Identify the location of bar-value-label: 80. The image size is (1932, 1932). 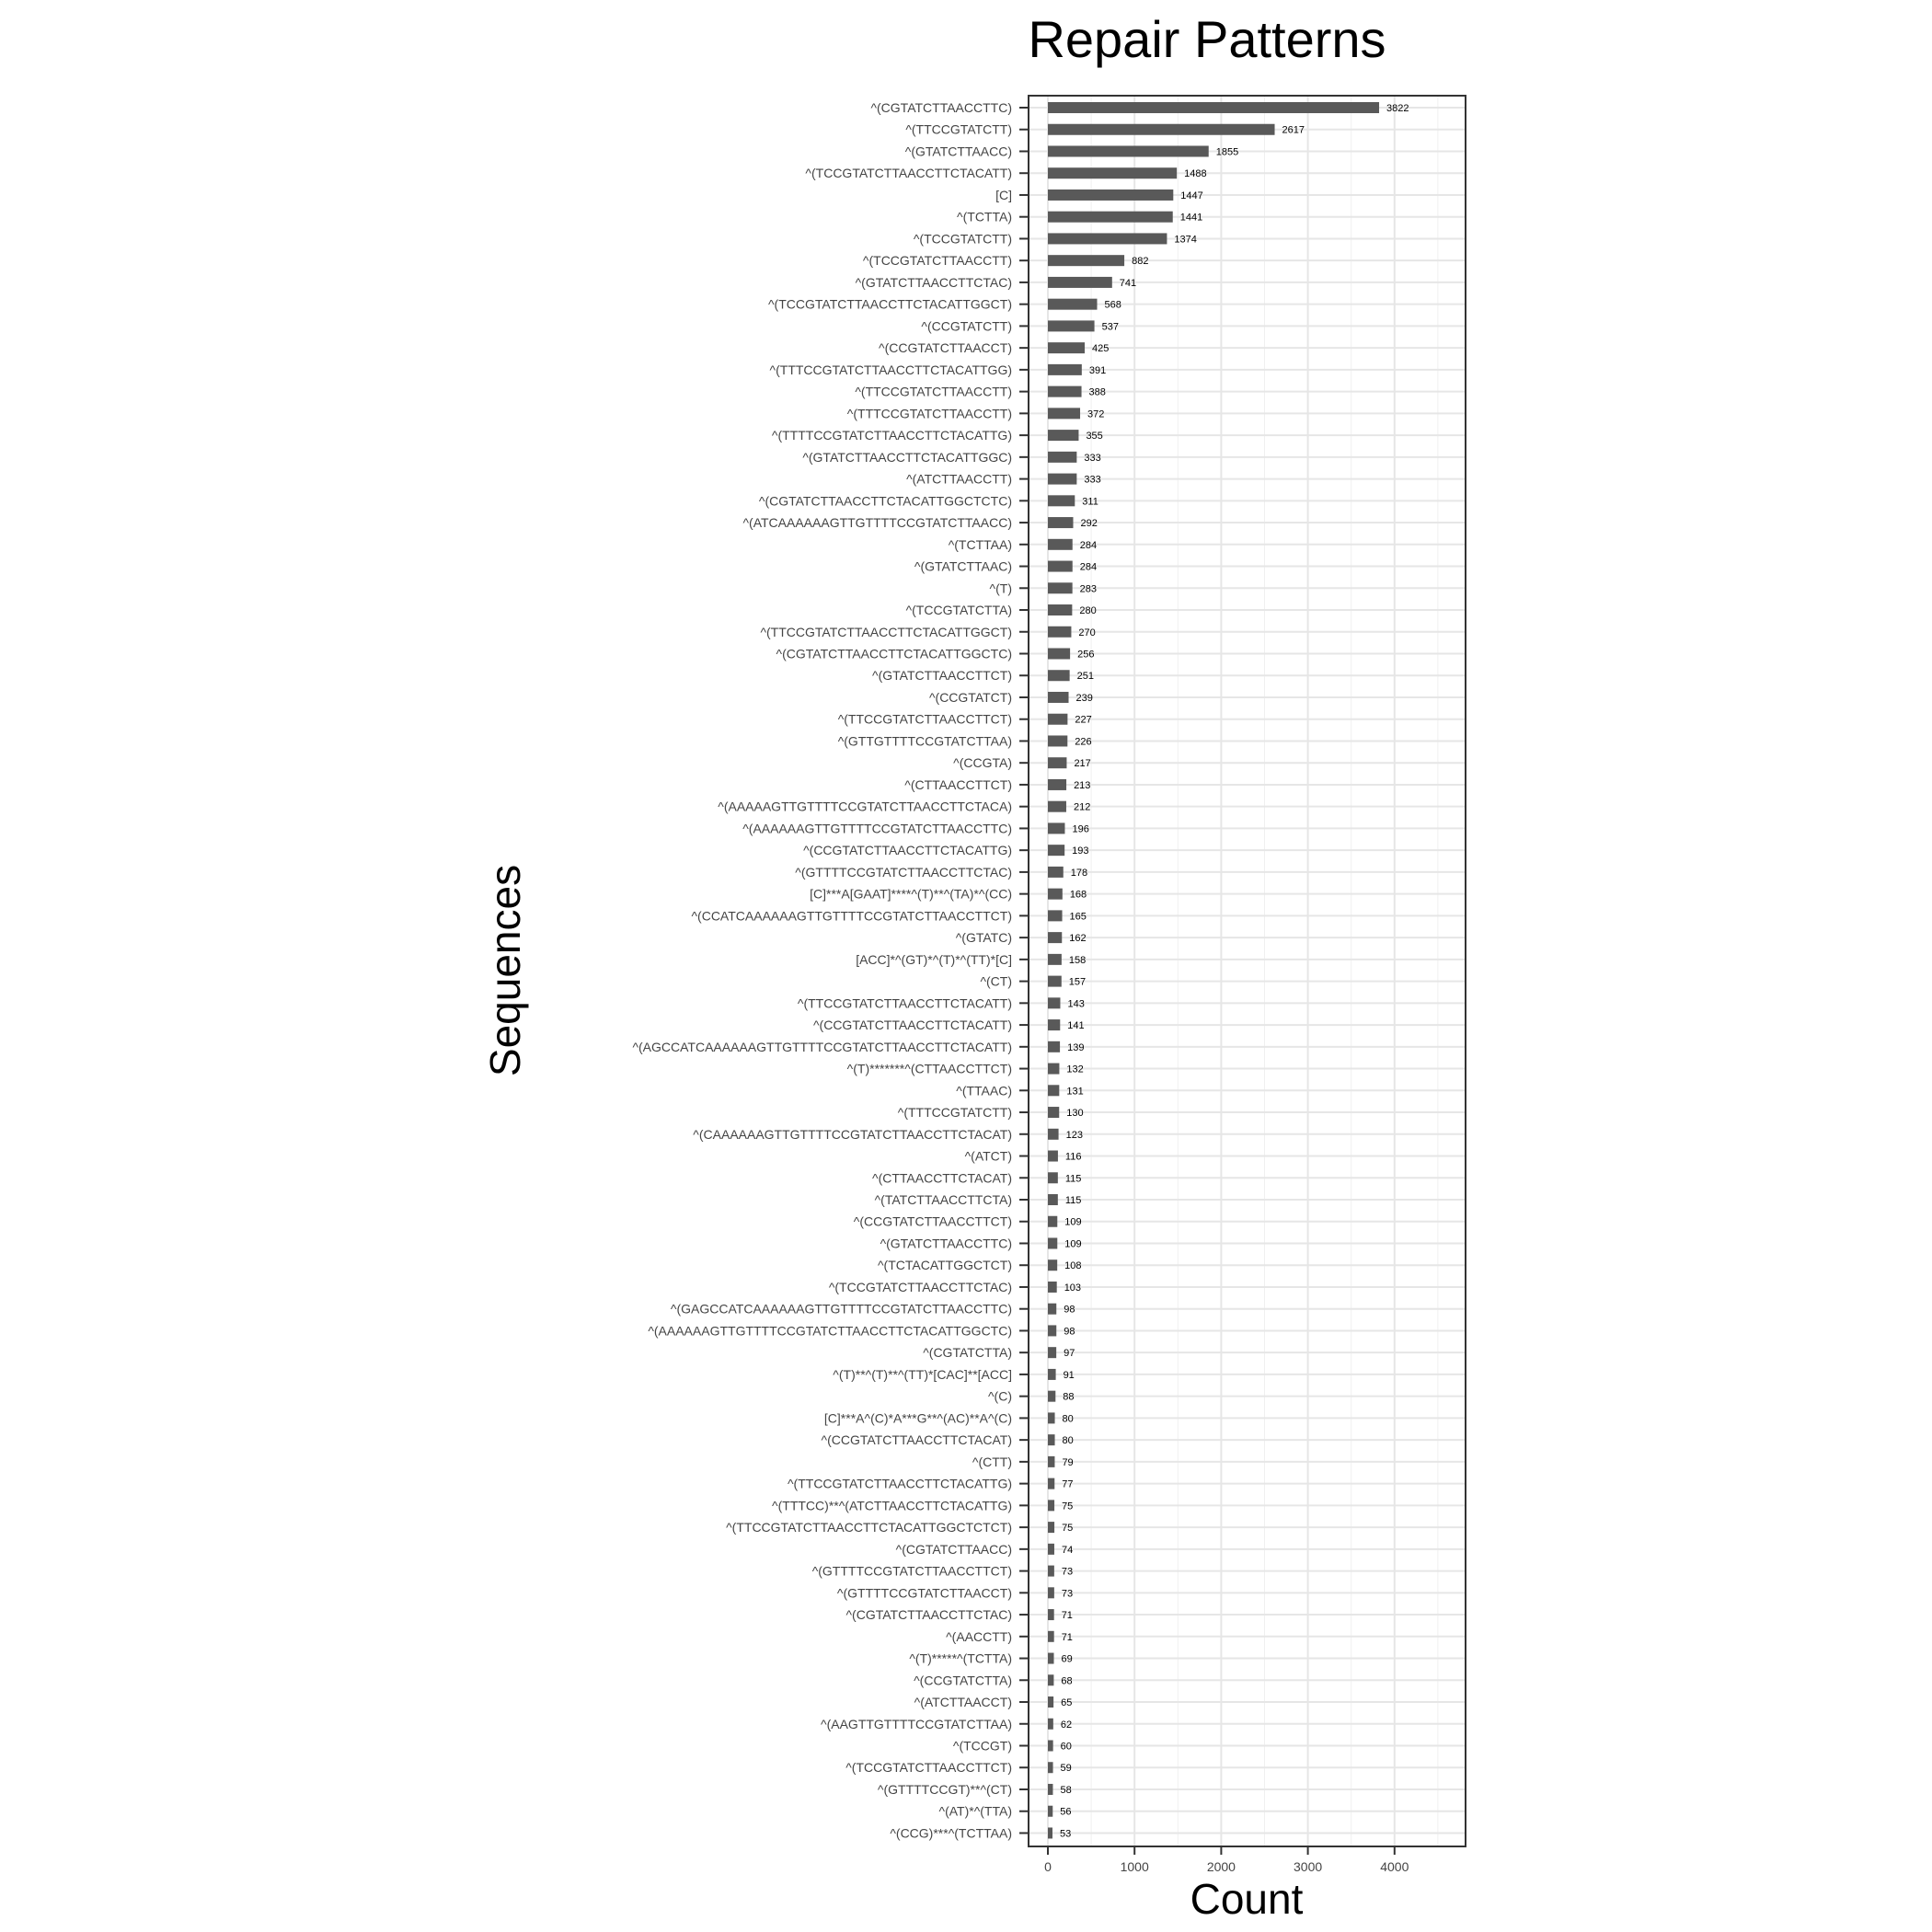
(1068, 1440).